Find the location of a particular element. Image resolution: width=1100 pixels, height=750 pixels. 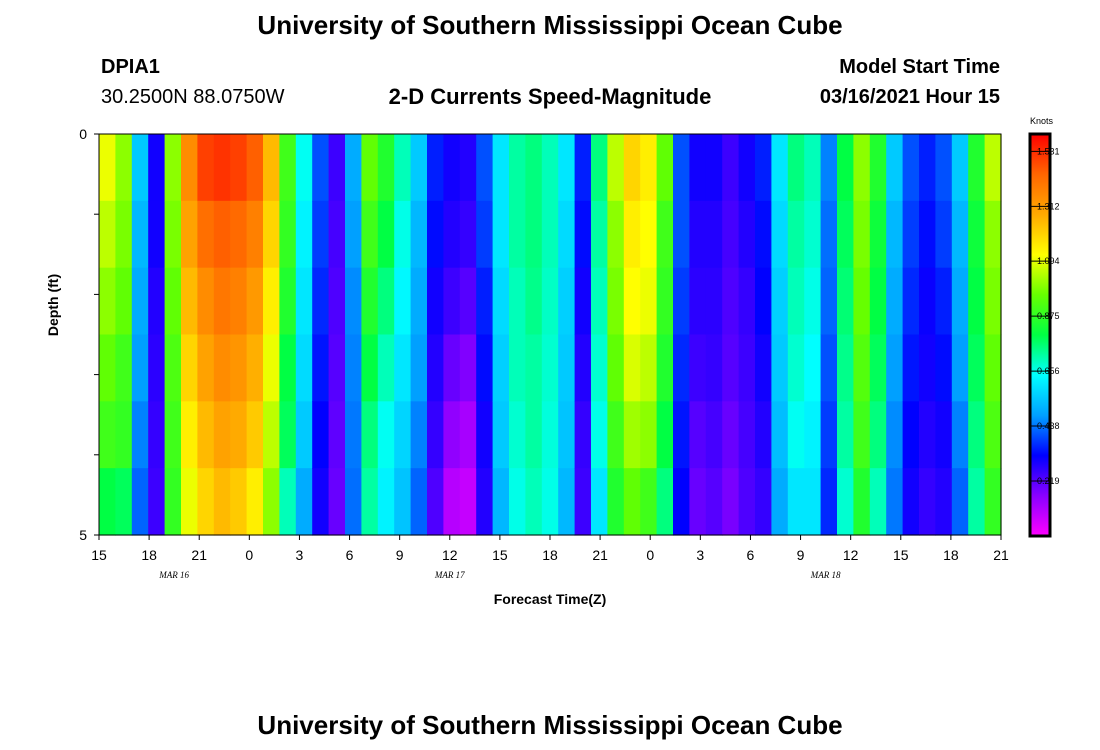

colorbar: 0.219 0.438 0.656 0.875 1.094 1.312 1.531 is located at coordinates (1044, 335).